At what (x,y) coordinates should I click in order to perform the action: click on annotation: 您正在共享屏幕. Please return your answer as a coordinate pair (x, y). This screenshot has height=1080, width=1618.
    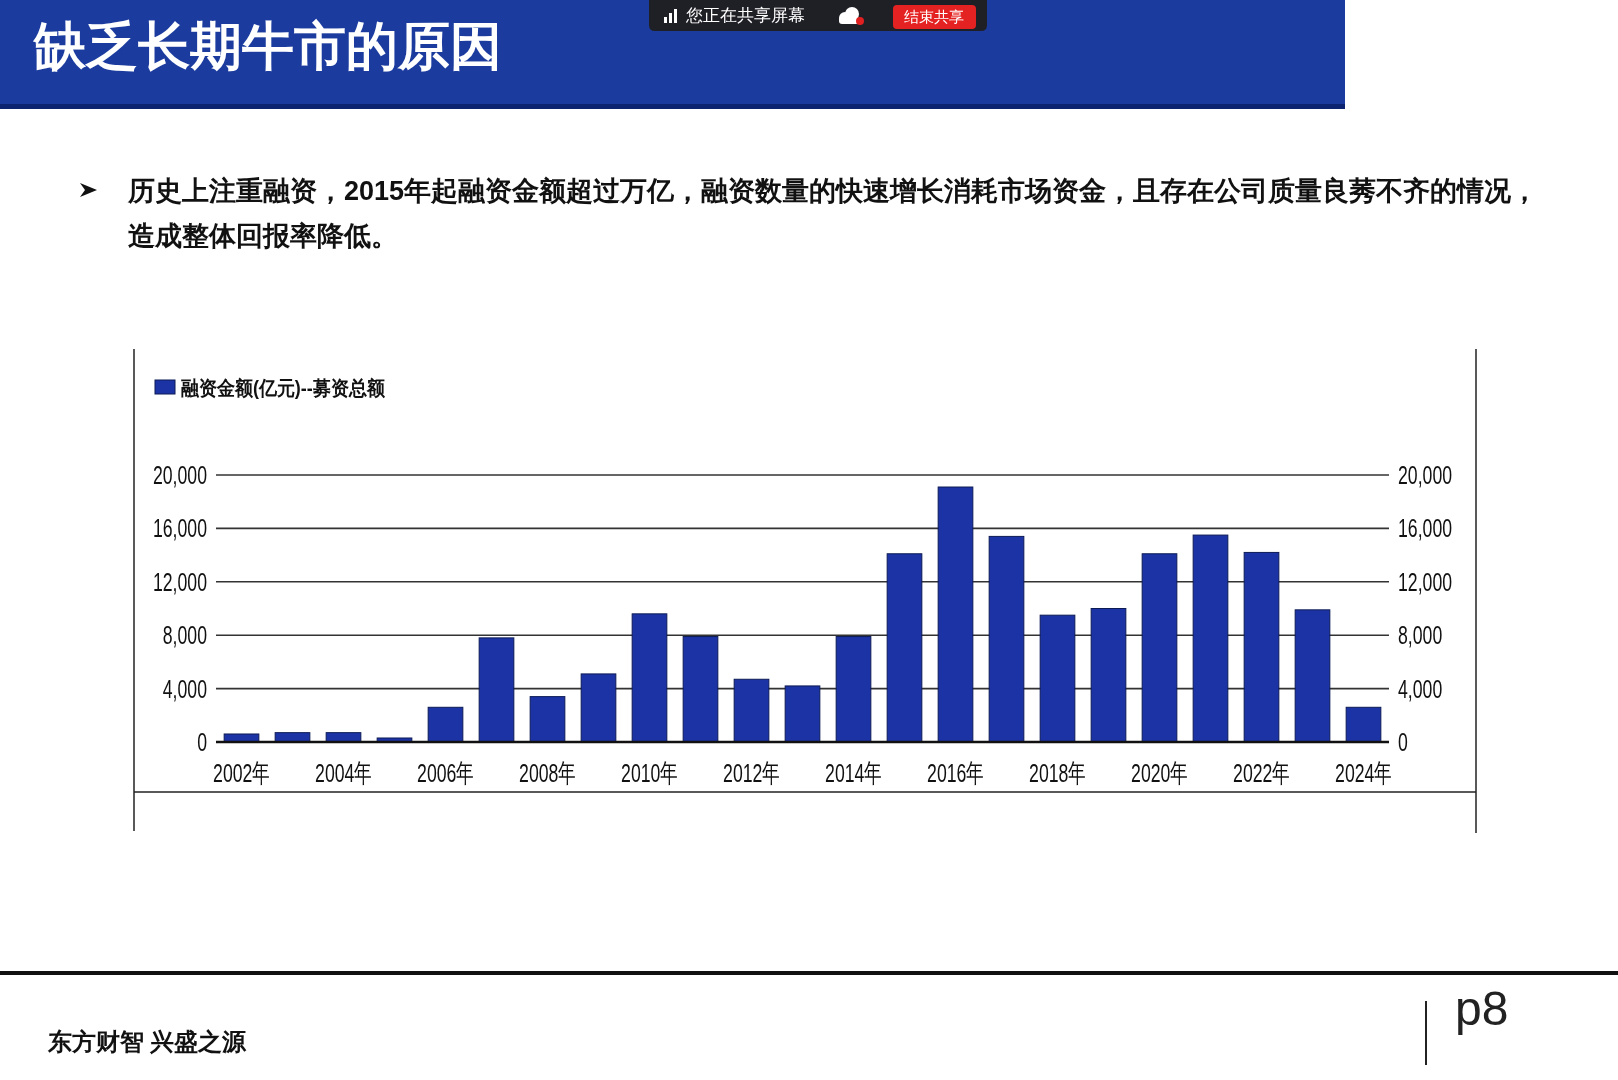
    Looking at the image, I should click on (745, 15).